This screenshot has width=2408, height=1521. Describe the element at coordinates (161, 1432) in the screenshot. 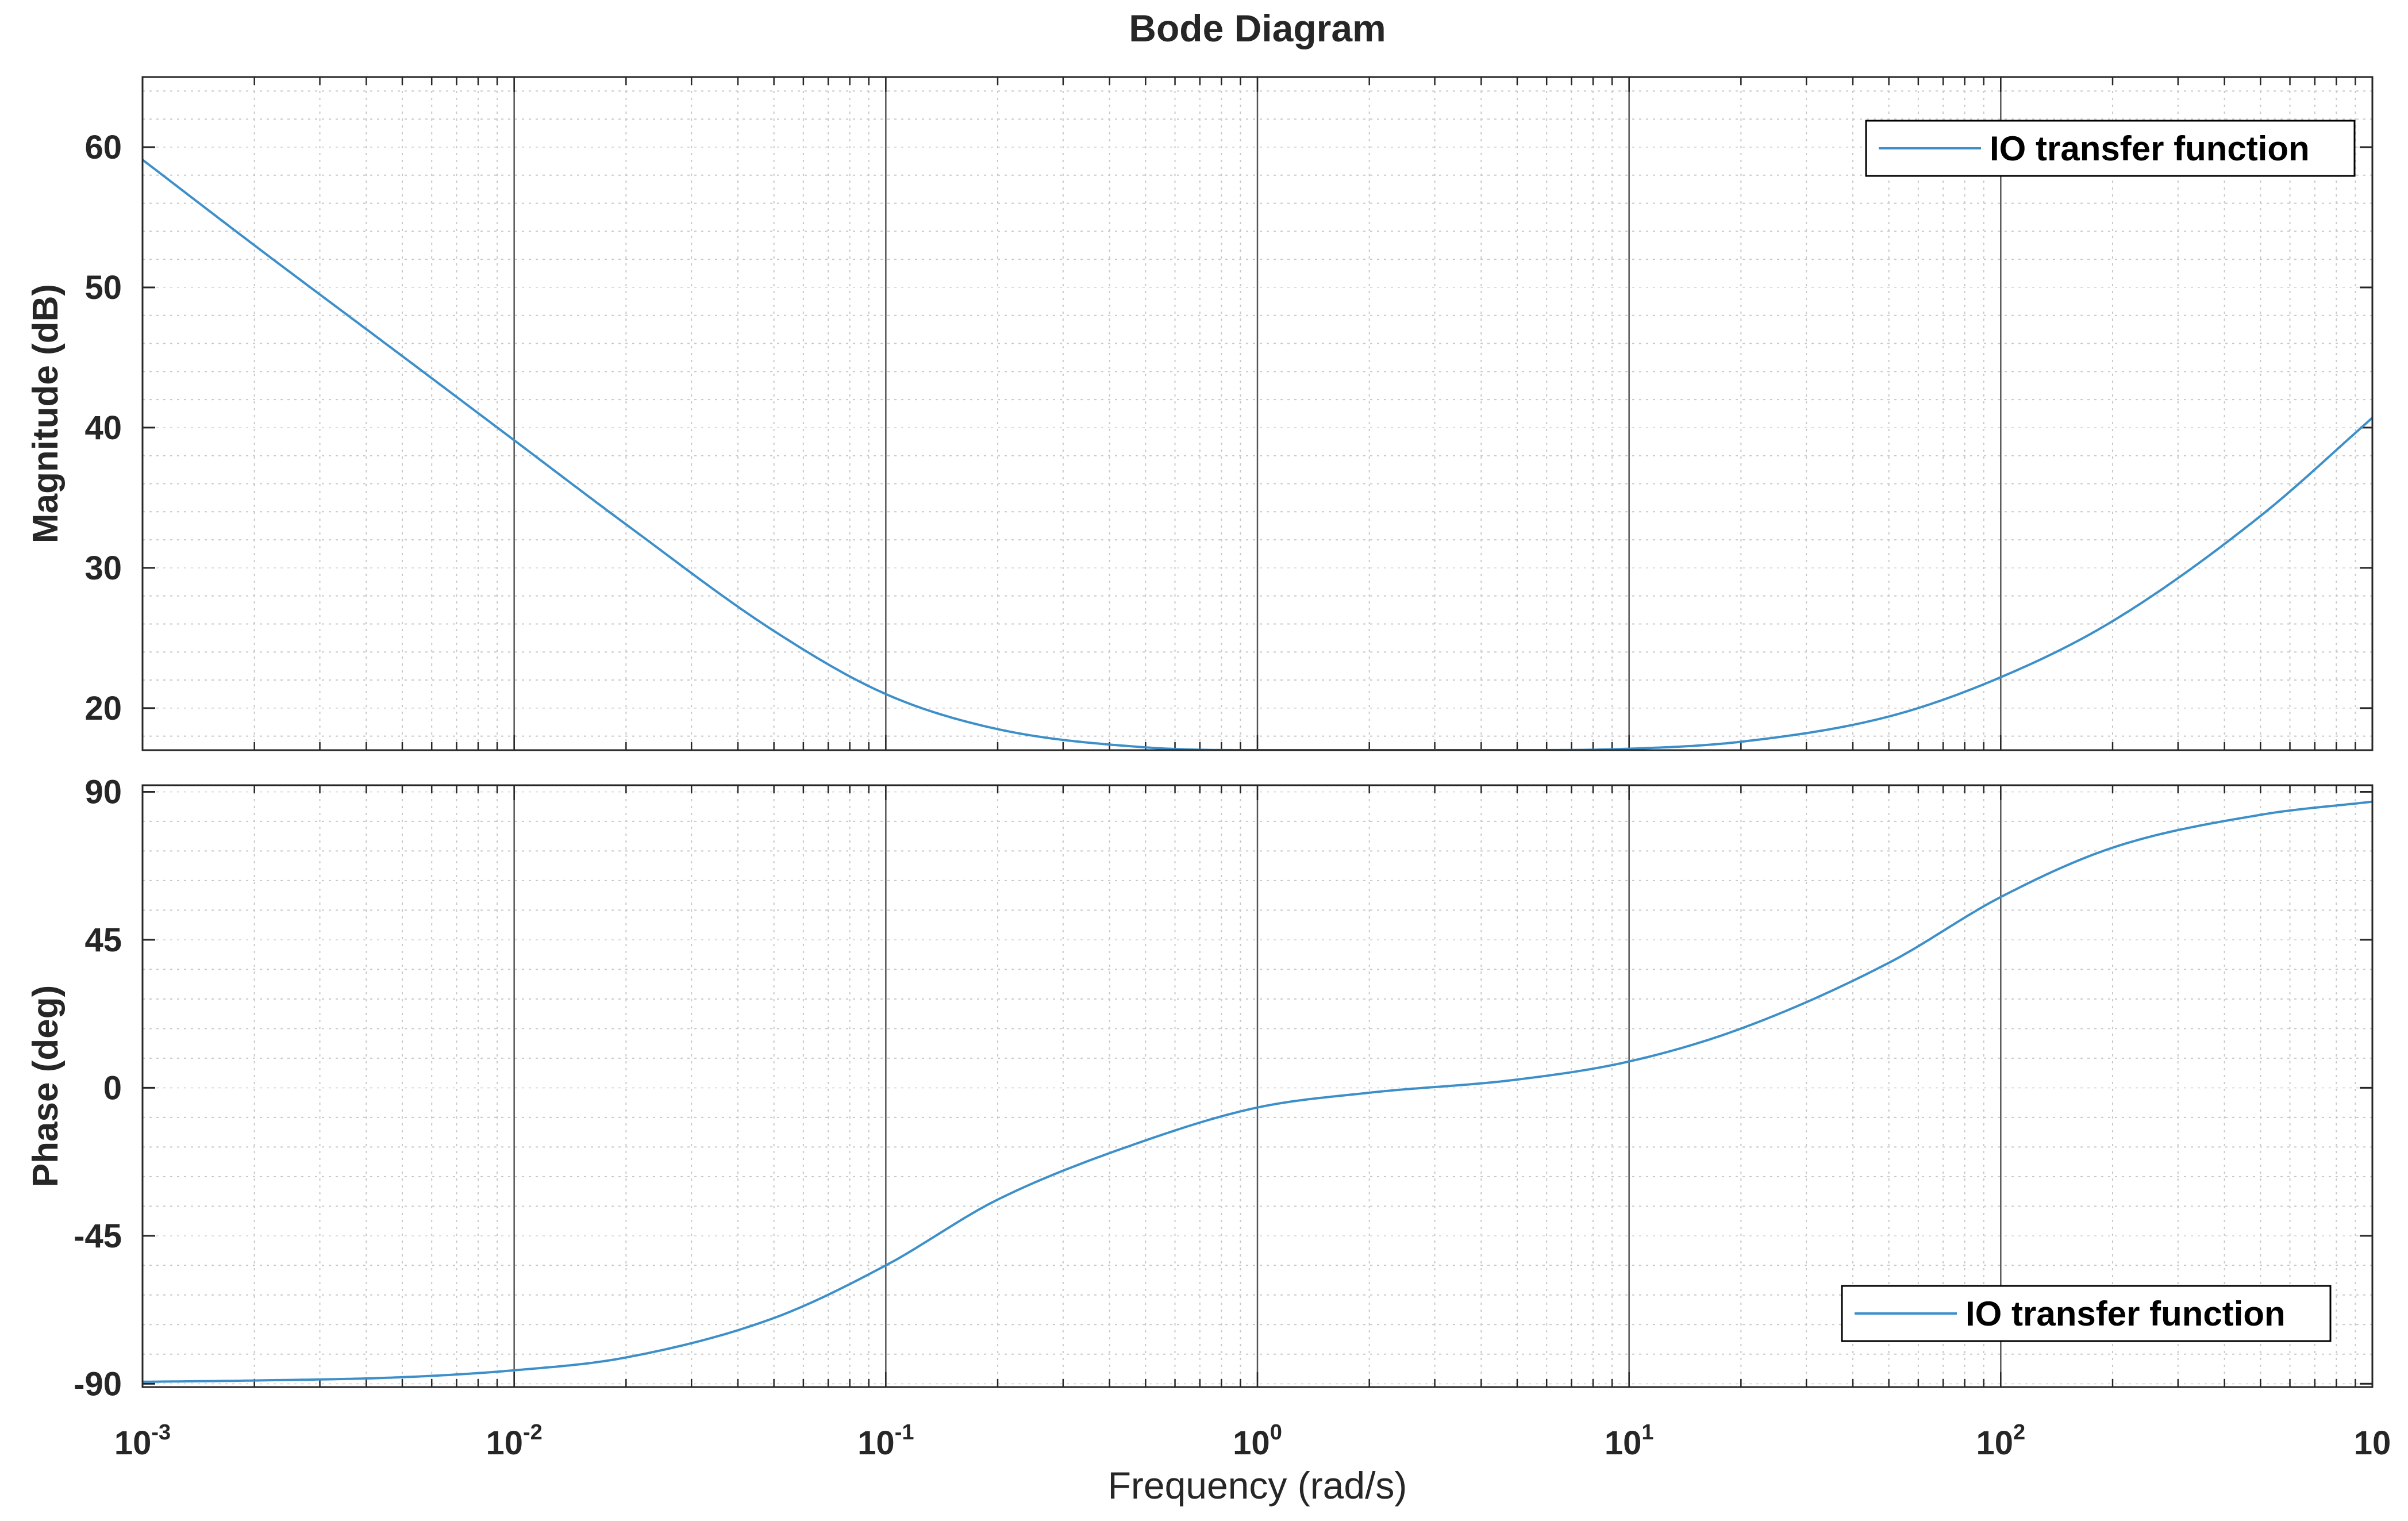

I see `x-tick-exponent: -3` at that location.